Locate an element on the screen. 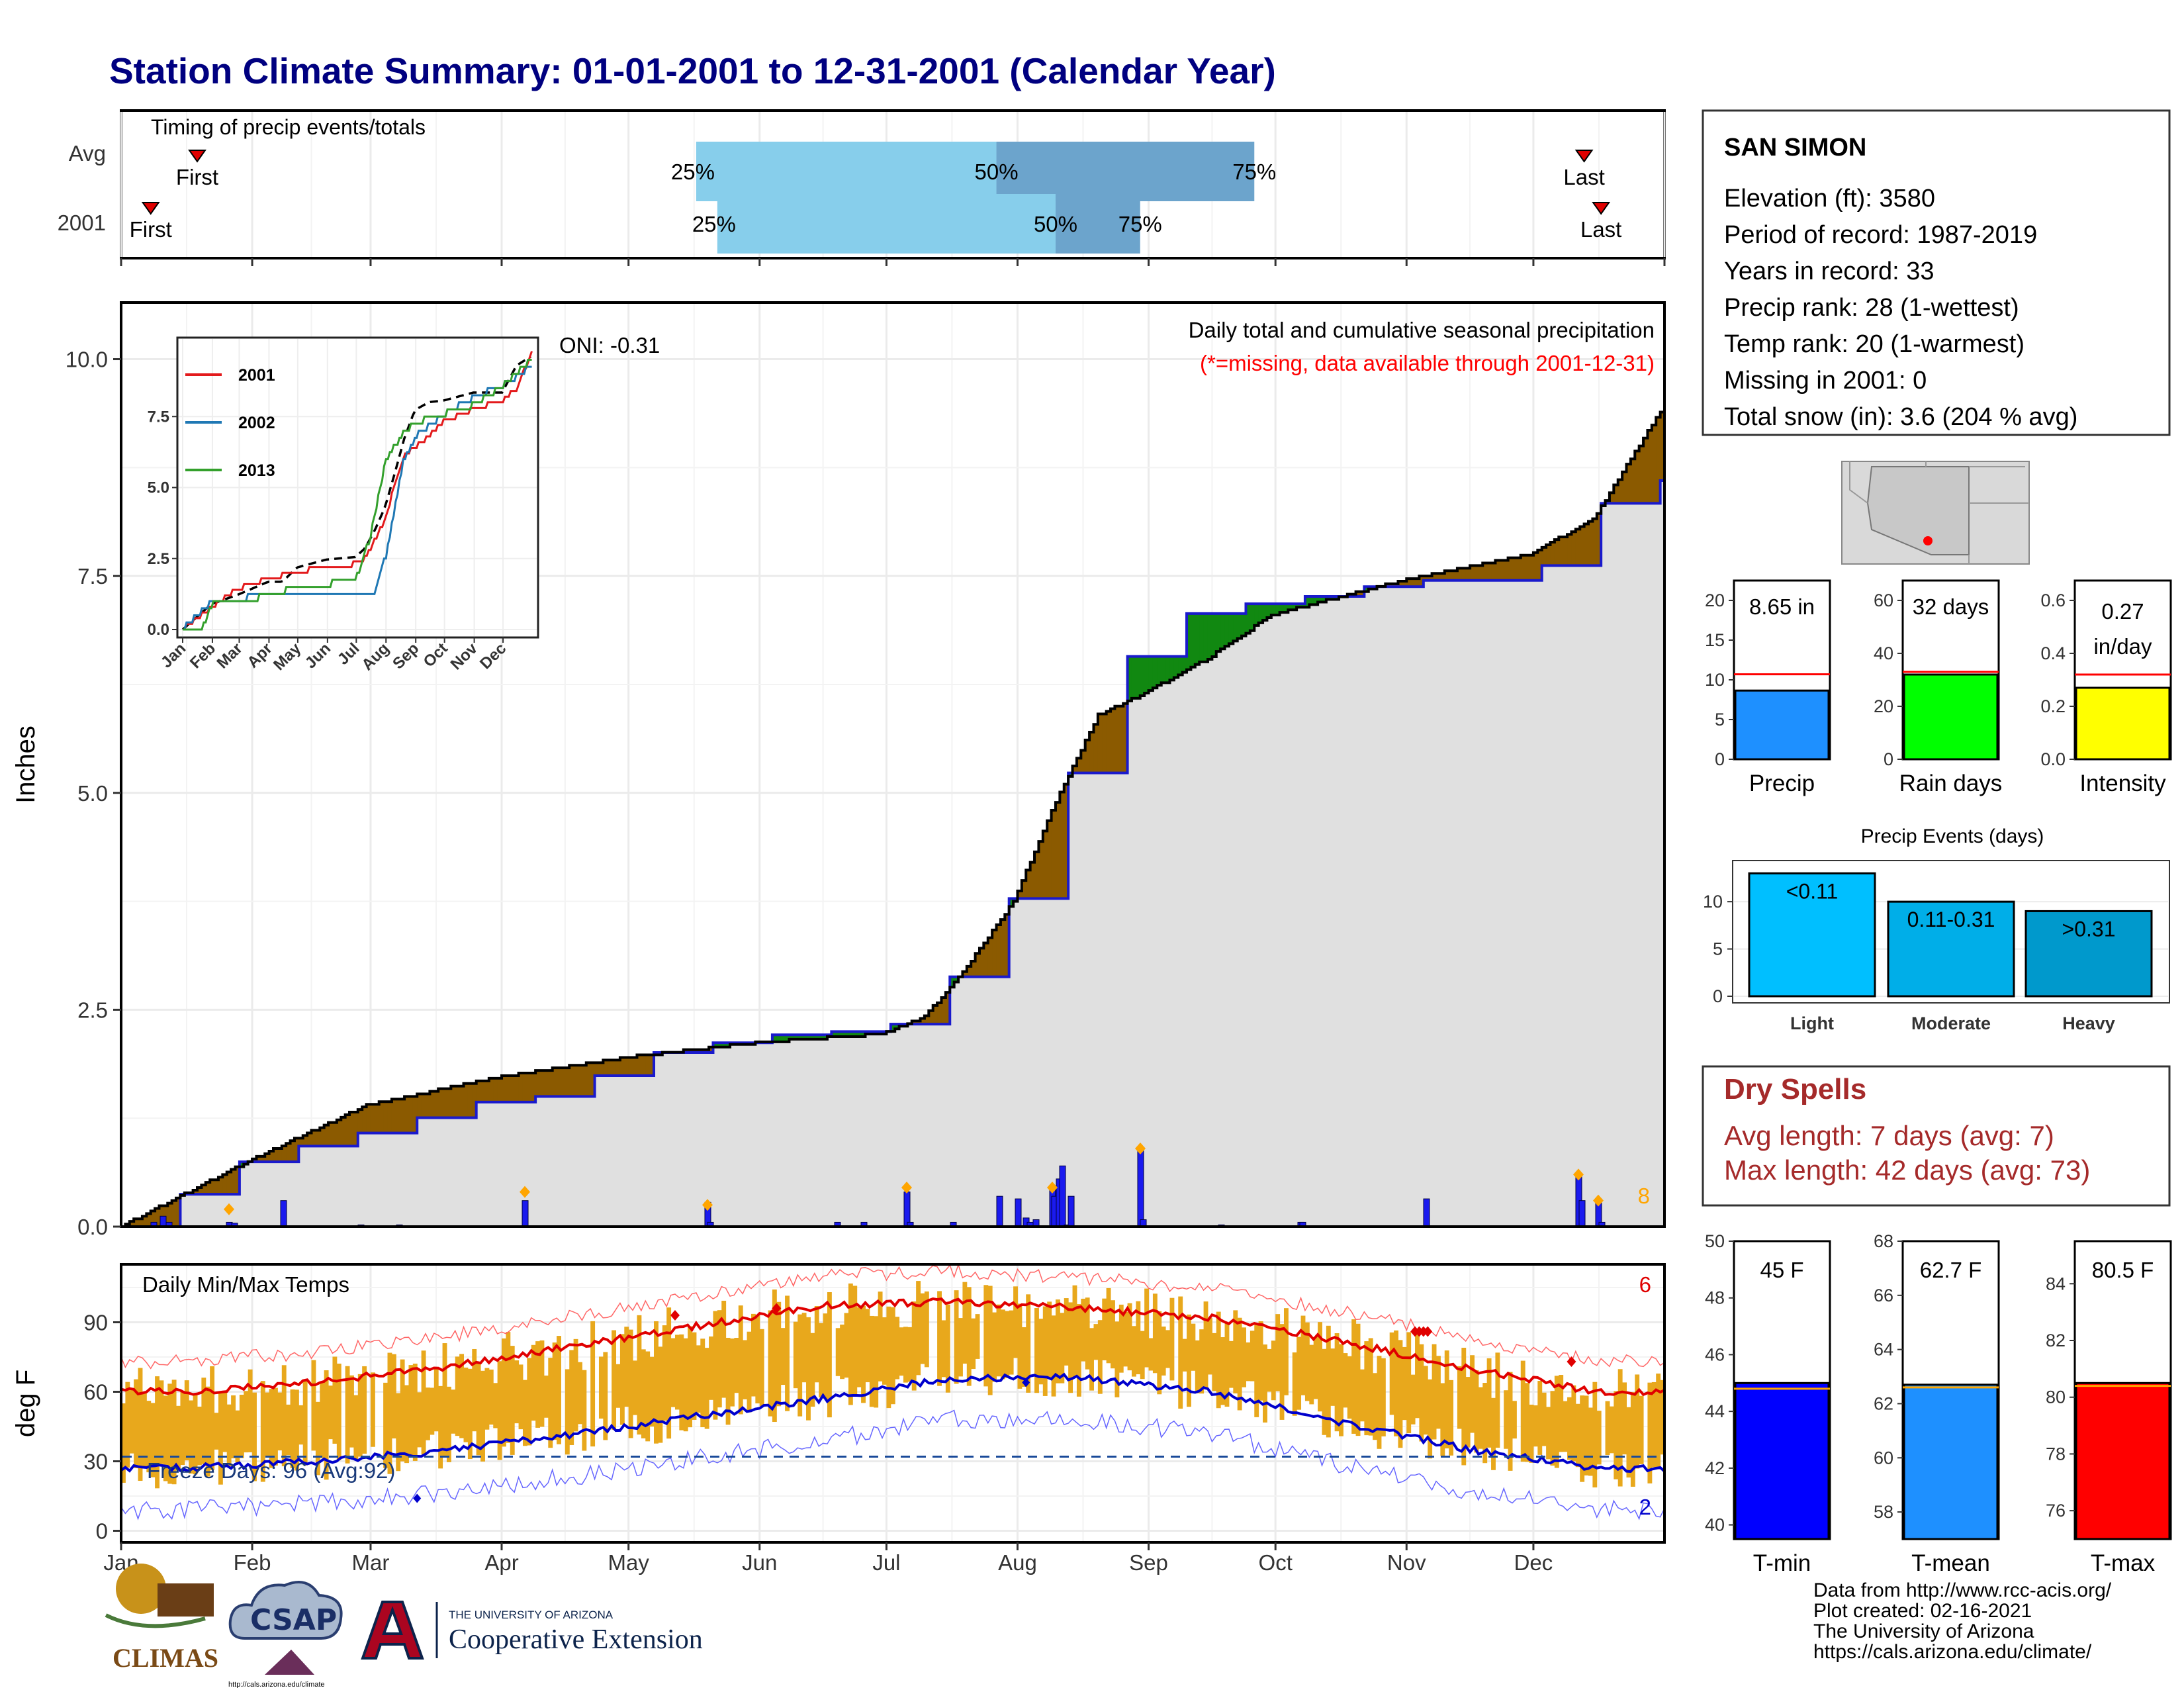 This screenshot has height=1688, width=2184. events-tick-label: 10 is located at coordinates (1713, 902).